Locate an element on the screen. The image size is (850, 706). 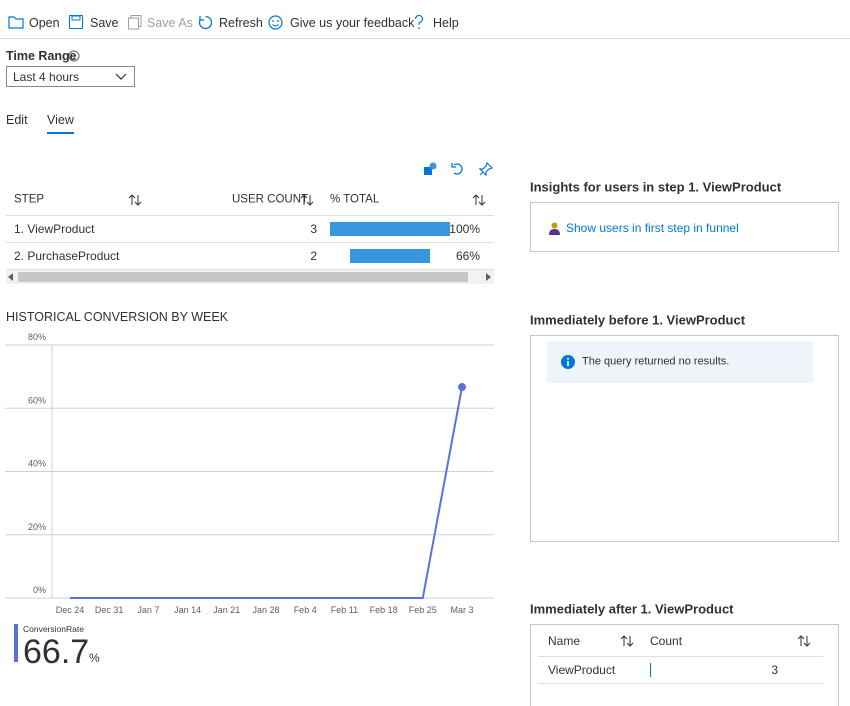
scroll-thumb is located at coordinates (243, 277).